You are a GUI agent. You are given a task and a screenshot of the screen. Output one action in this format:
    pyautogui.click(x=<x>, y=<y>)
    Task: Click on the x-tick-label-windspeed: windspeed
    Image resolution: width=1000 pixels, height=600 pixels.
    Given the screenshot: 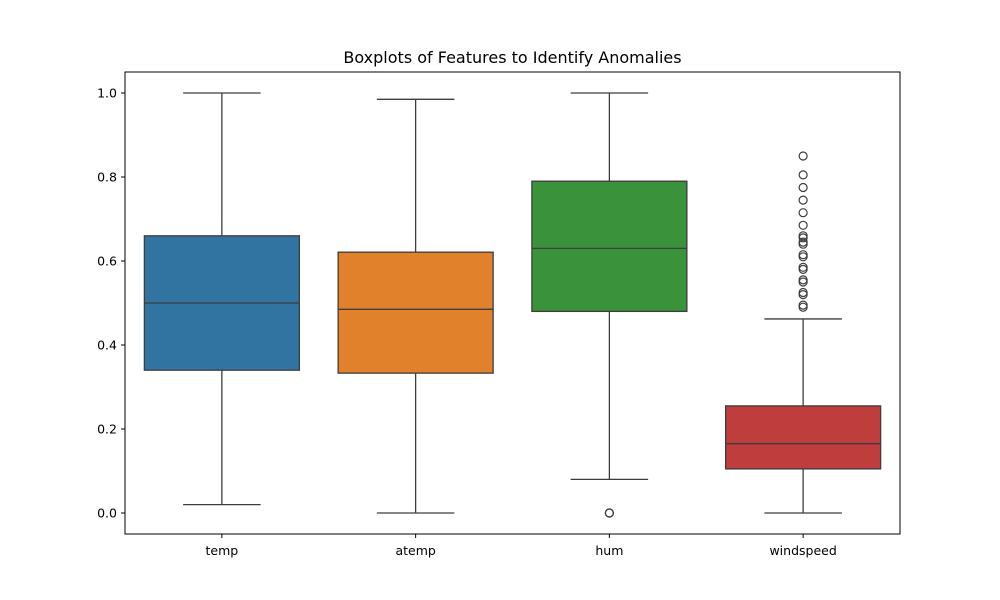 What is the action you would take?
    pyautogui.click(x=802, y=550)
    